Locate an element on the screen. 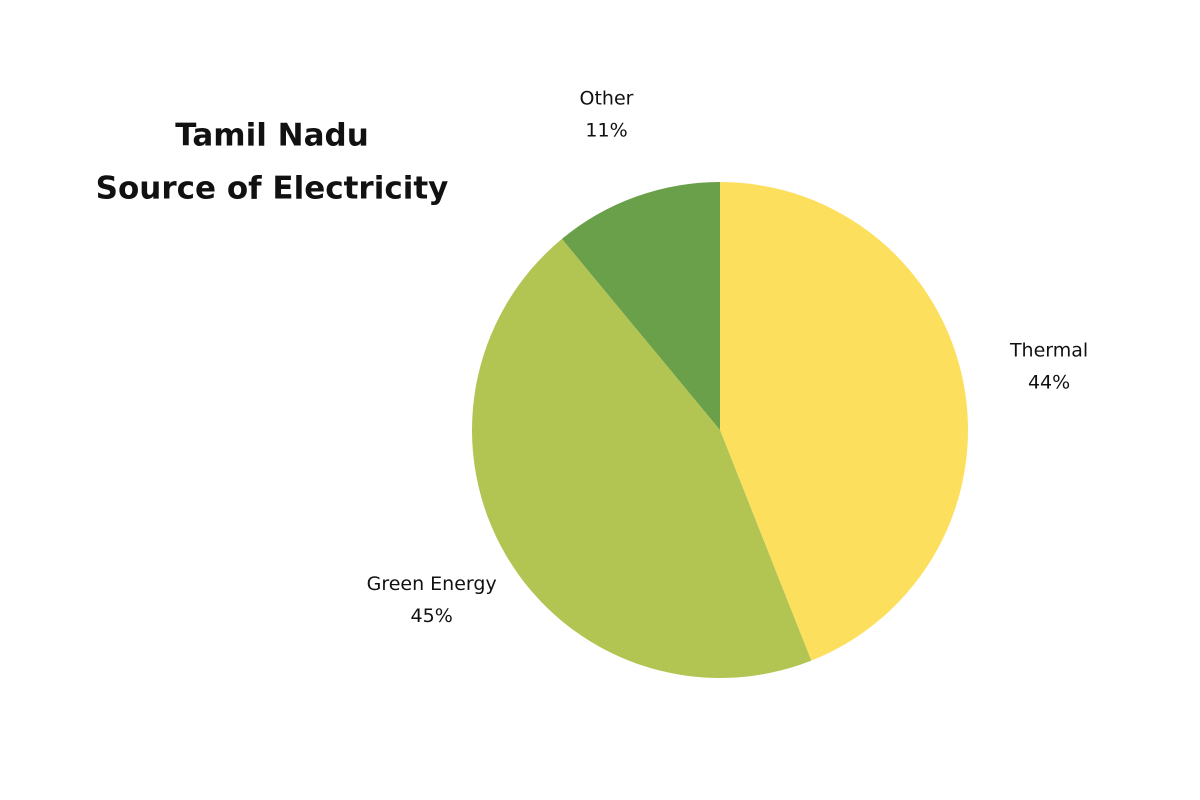 This screenshot has height=800, width=1200. chart-title: Source of Electricity is located at coordinates (272, 189).